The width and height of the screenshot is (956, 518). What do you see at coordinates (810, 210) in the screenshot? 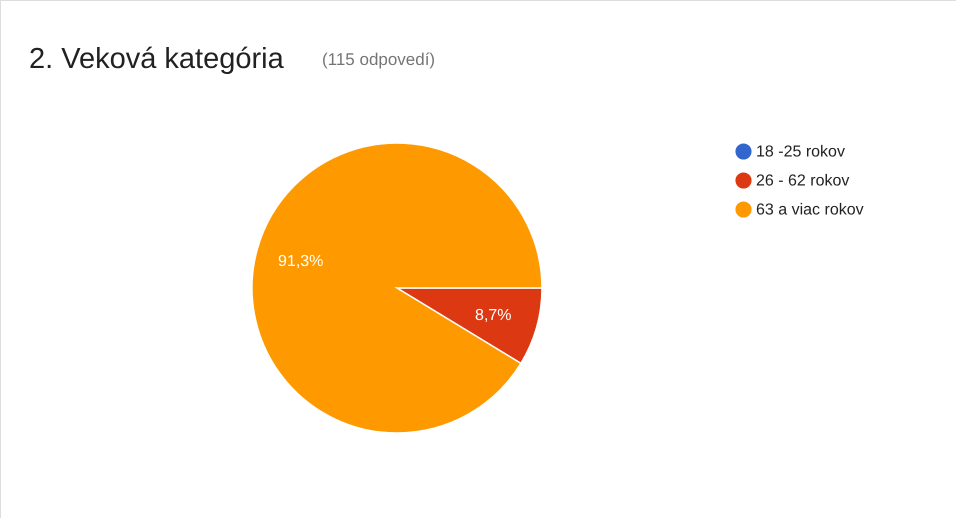
I see `legend-label: 63 a viac rokov` at bounding box center [810, 210].